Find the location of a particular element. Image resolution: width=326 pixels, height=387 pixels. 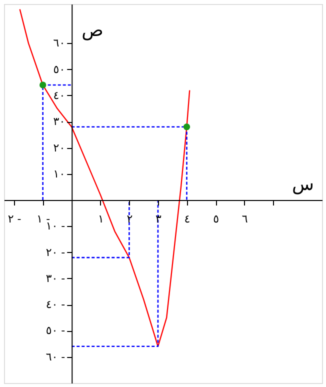

y-tick-label: ٥٠ is located at coordinates (59, 69).